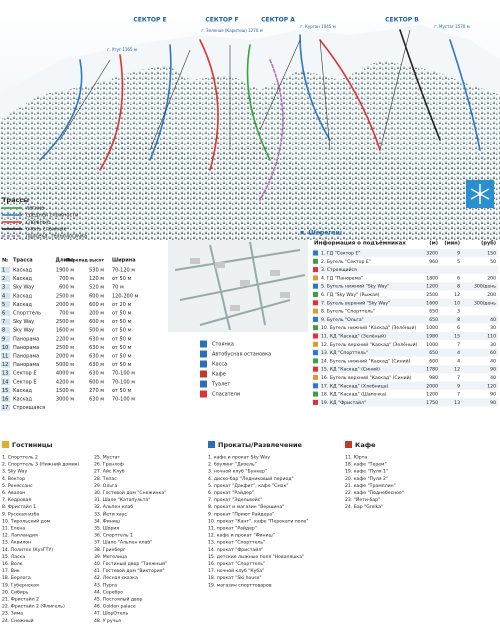 The width and height of the screenshot is (500, 631). What do you see at coordinates (107, 458) in the screenshot?
I see `list-item: 25. Мустаг` at bounding box center [107, 458].